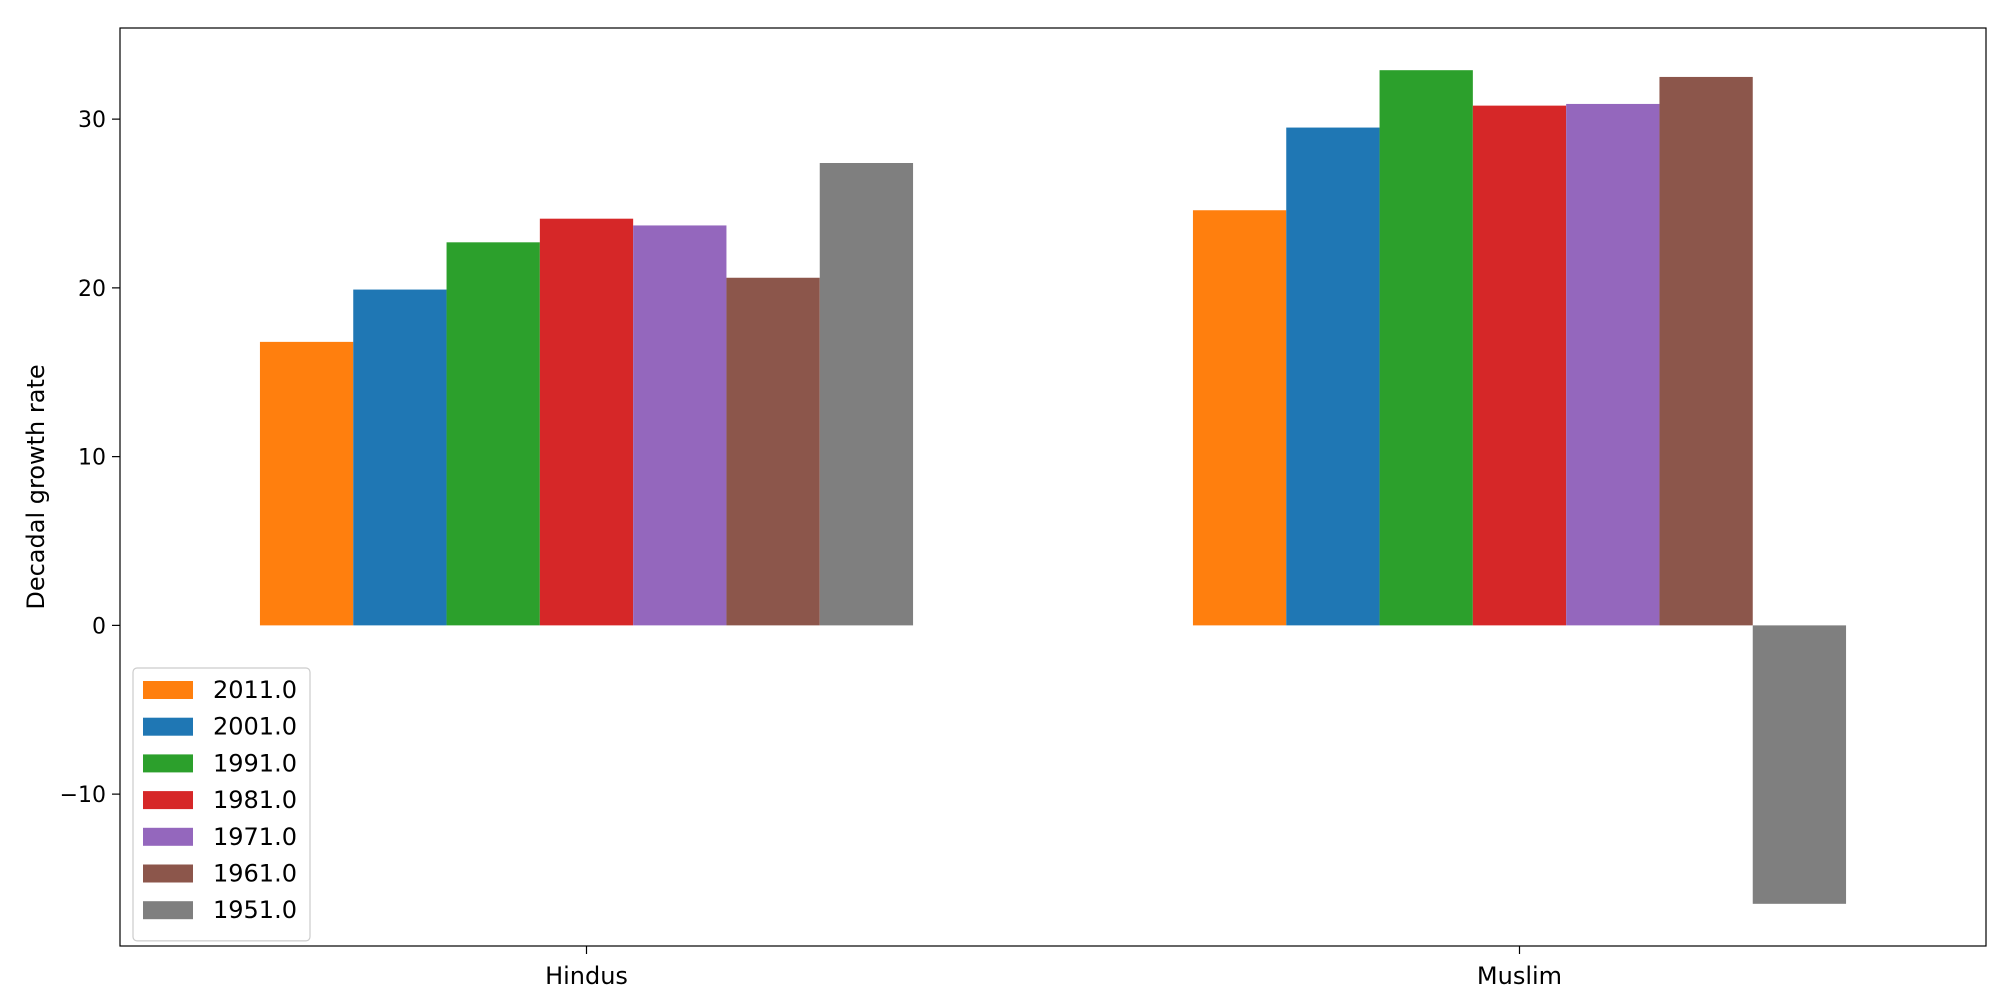  I want to click on legend-label: 2001.0, so click(255, 727).